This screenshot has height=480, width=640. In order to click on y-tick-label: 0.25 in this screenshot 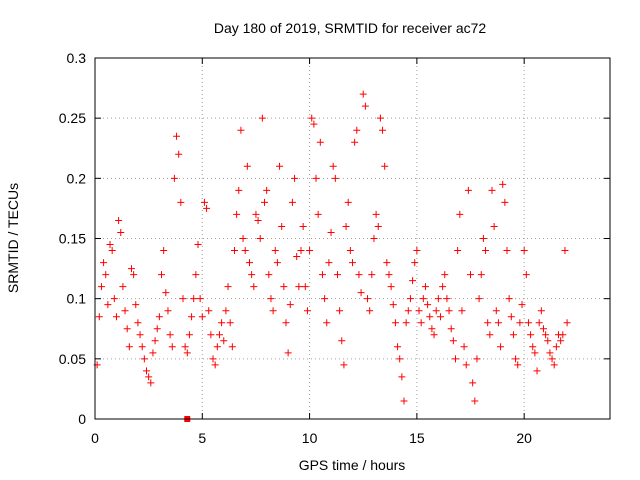, I will do `click(72, 118)`.